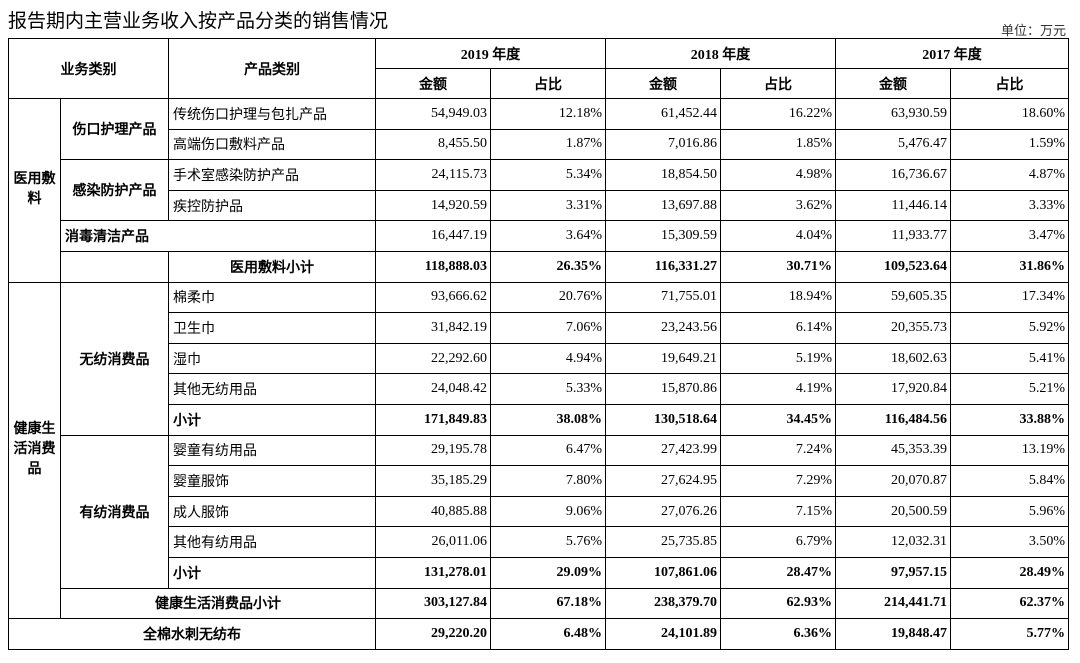 This screenshot has height=663, width=1080. Describe the element at coordinates (272, 389) in the screenshot. I see `product-label: 其他无纺用品` at that location.